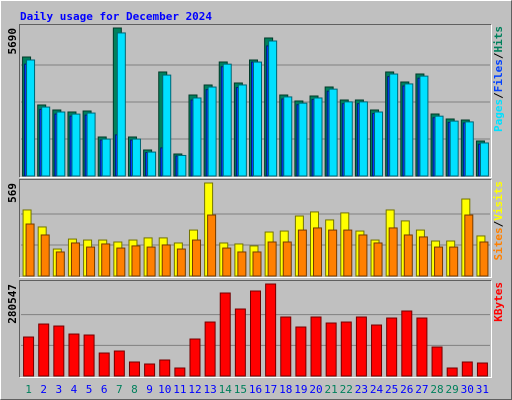 Image resolution: width=512 pixels, height=400 pixels. I want to click on x-tick-label: 21, so click(331, 389).